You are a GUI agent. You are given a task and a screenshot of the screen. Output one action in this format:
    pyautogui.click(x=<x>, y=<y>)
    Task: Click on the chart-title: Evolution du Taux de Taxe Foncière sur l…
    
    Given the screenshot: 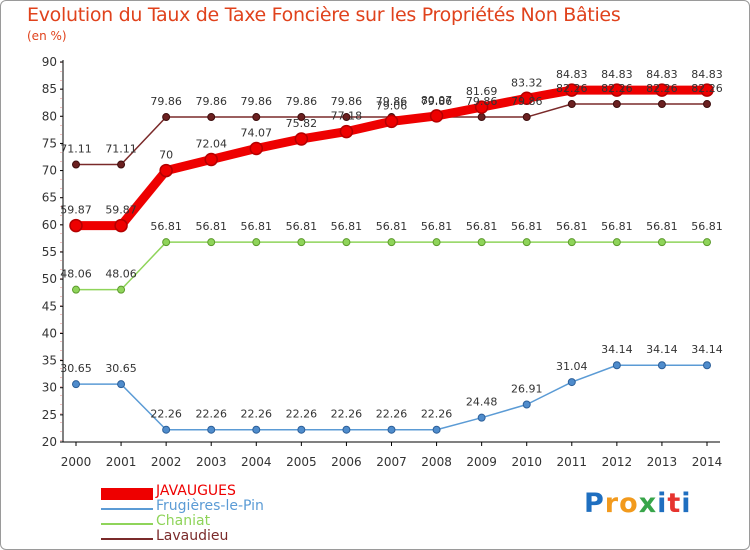 What is the action you would take?
    pyautogui.click(x=324, y=15)
    